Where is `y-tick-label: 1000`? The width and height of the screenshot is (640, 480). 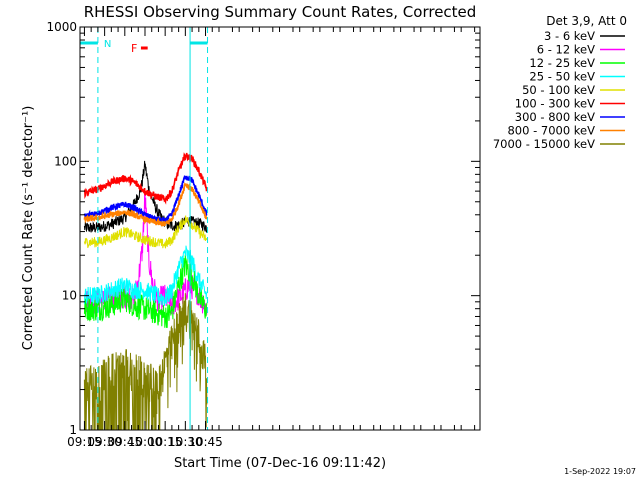
y-tick-label: 1000 is located at coordinates (61, 27).